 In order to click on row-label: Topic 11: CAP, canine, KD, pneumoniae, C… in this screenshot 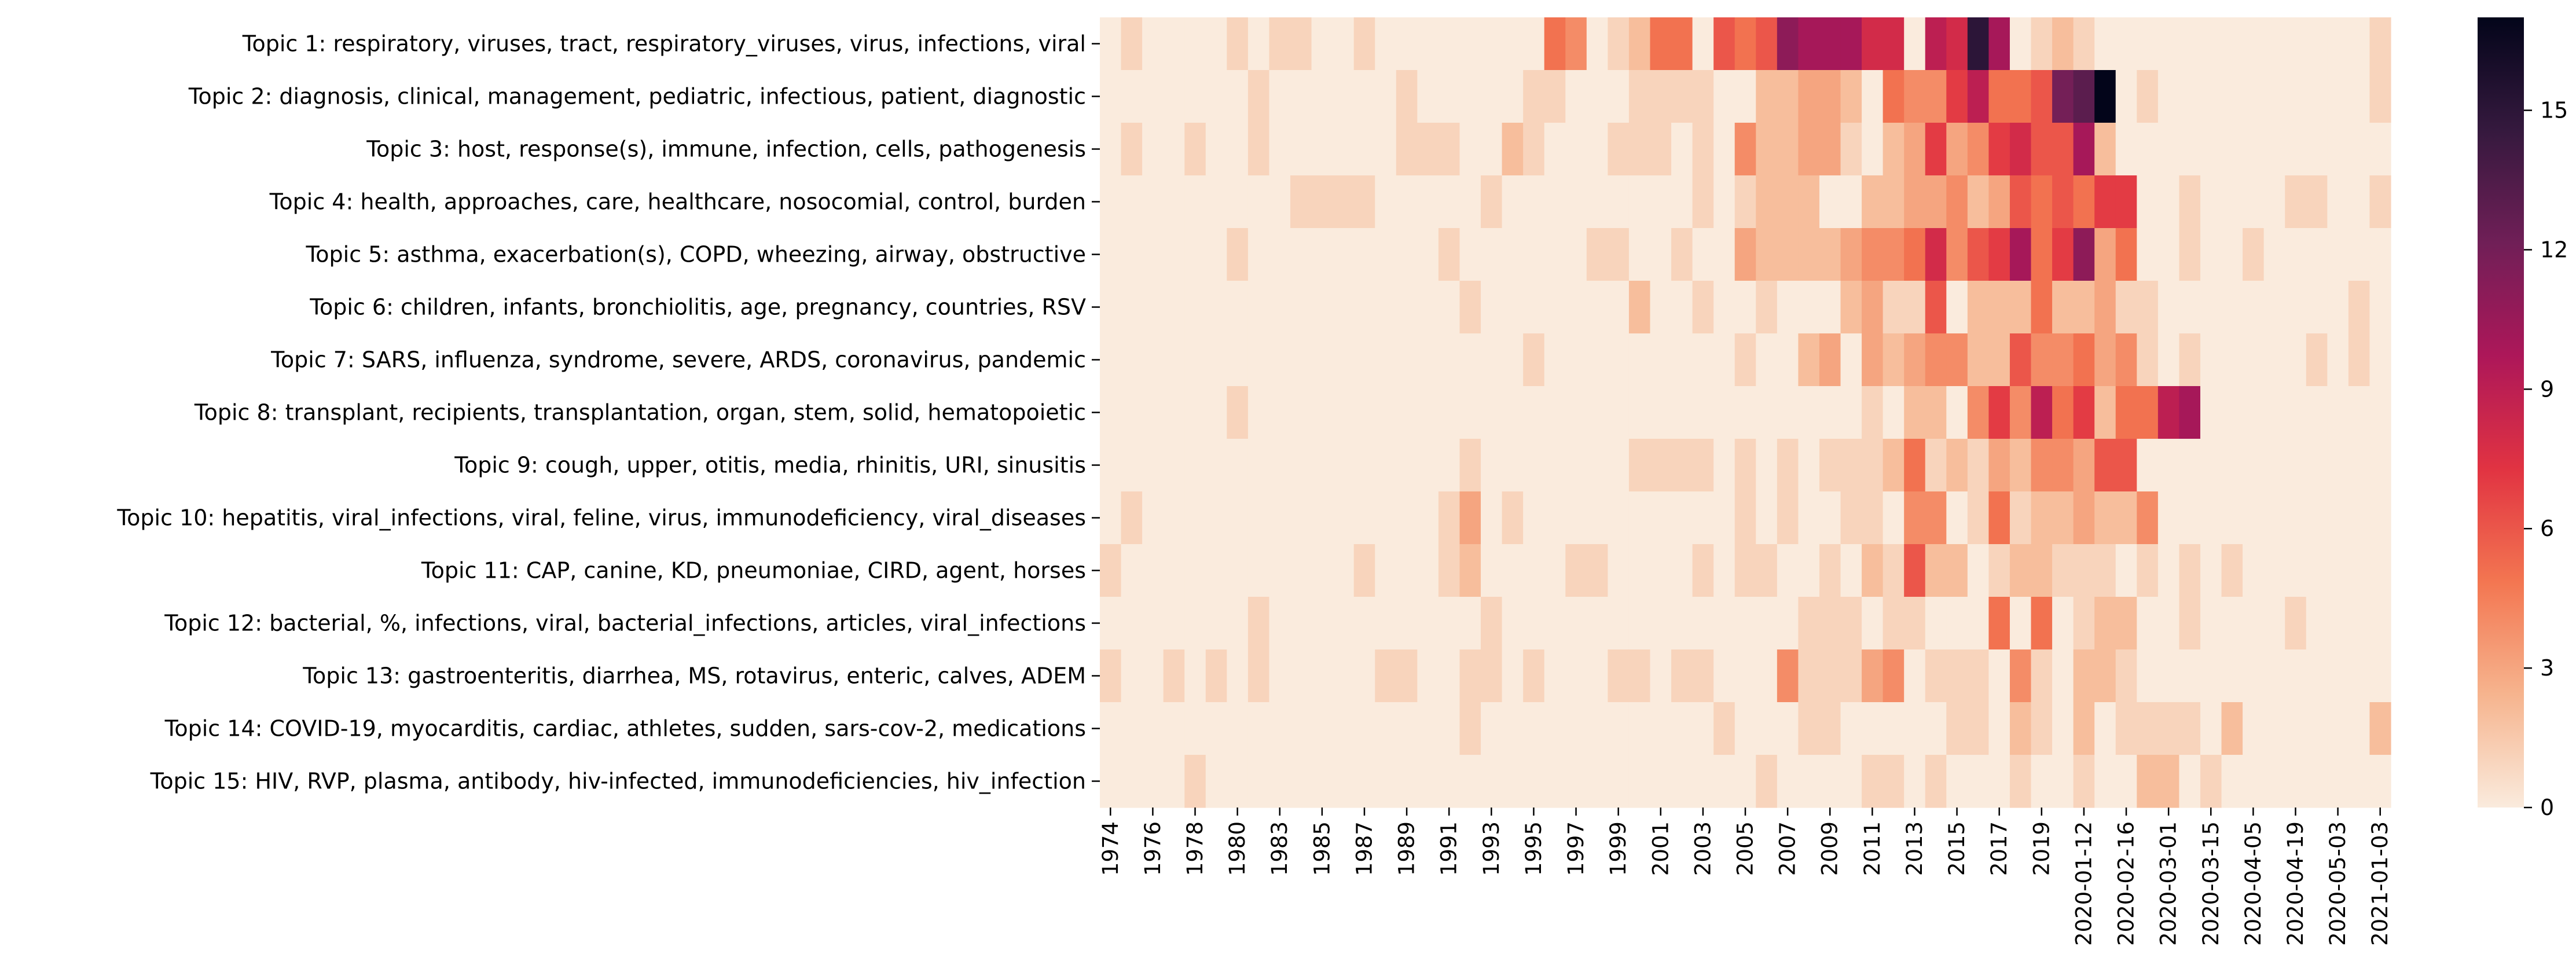, I will do `click(753, 570)`.